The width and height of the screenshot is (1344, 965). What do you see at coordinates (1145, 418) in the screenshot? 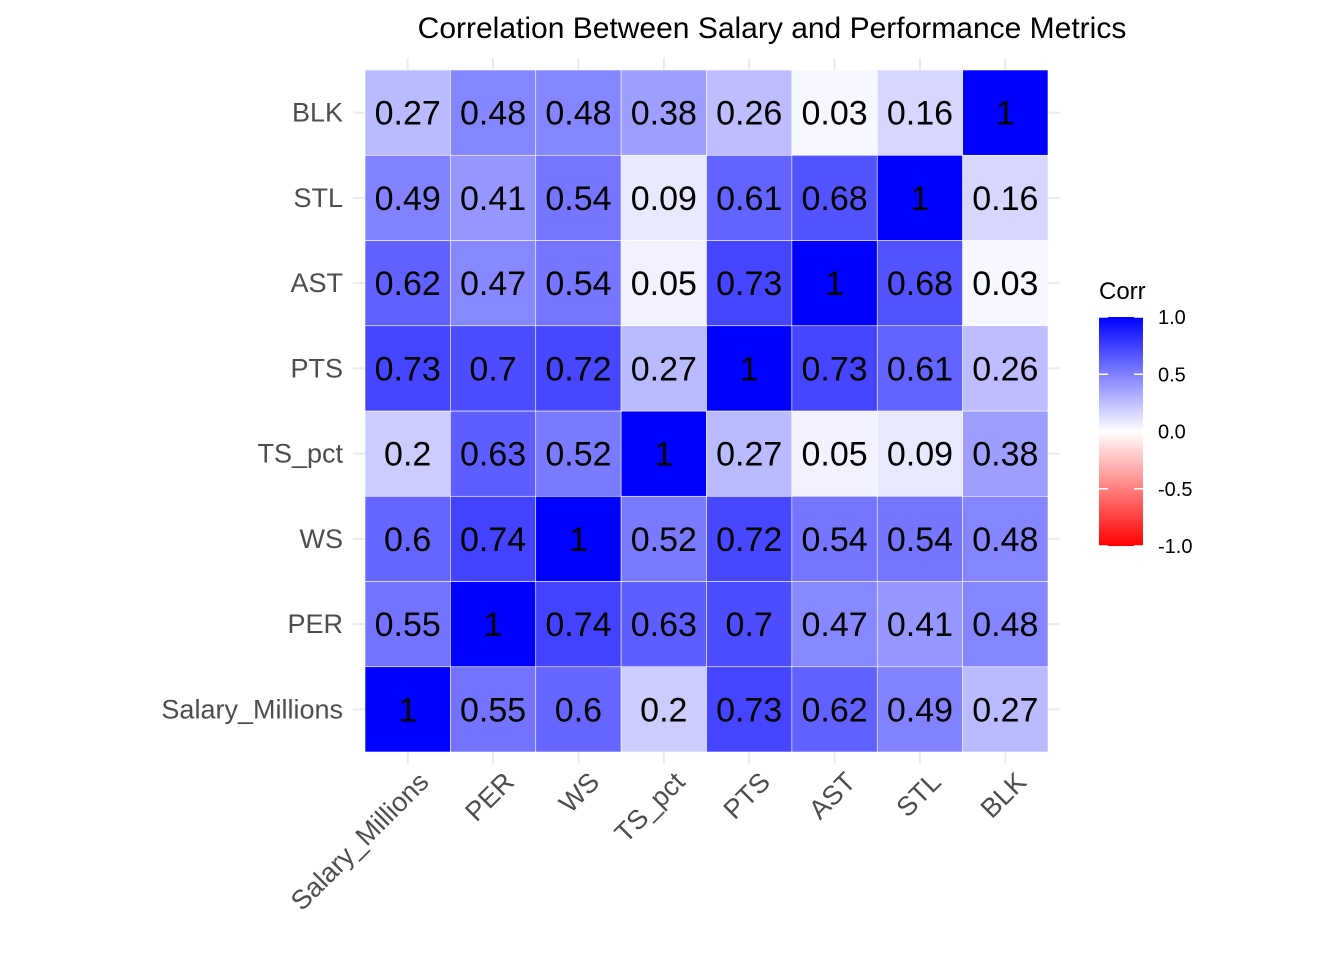
I see `legend: Corr 1.0 0.5 0.0 -0.5 -1.0` at bounding box center [1145, 418].